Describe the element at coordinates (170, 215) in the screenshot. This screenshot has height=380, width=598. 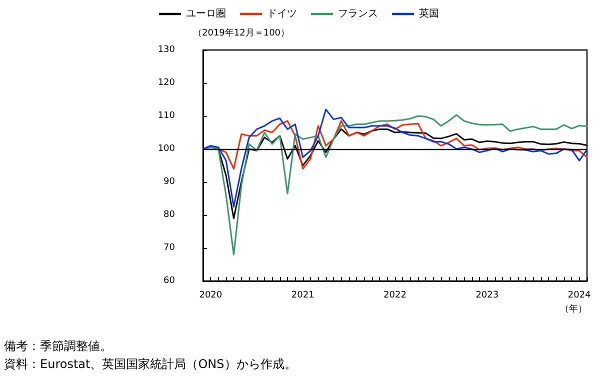
I see `y-tick-label: 80` at that location.